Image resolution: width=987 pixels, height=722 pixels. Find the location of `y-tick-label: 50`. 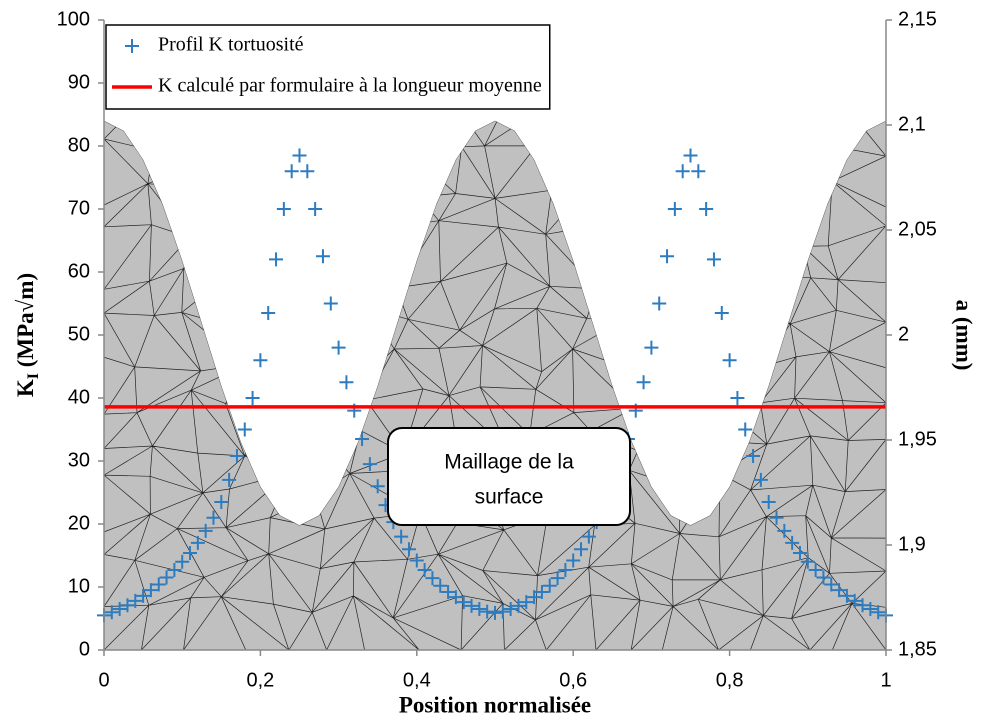

y-tick-label: 50 is located at coordinates (79, 334).